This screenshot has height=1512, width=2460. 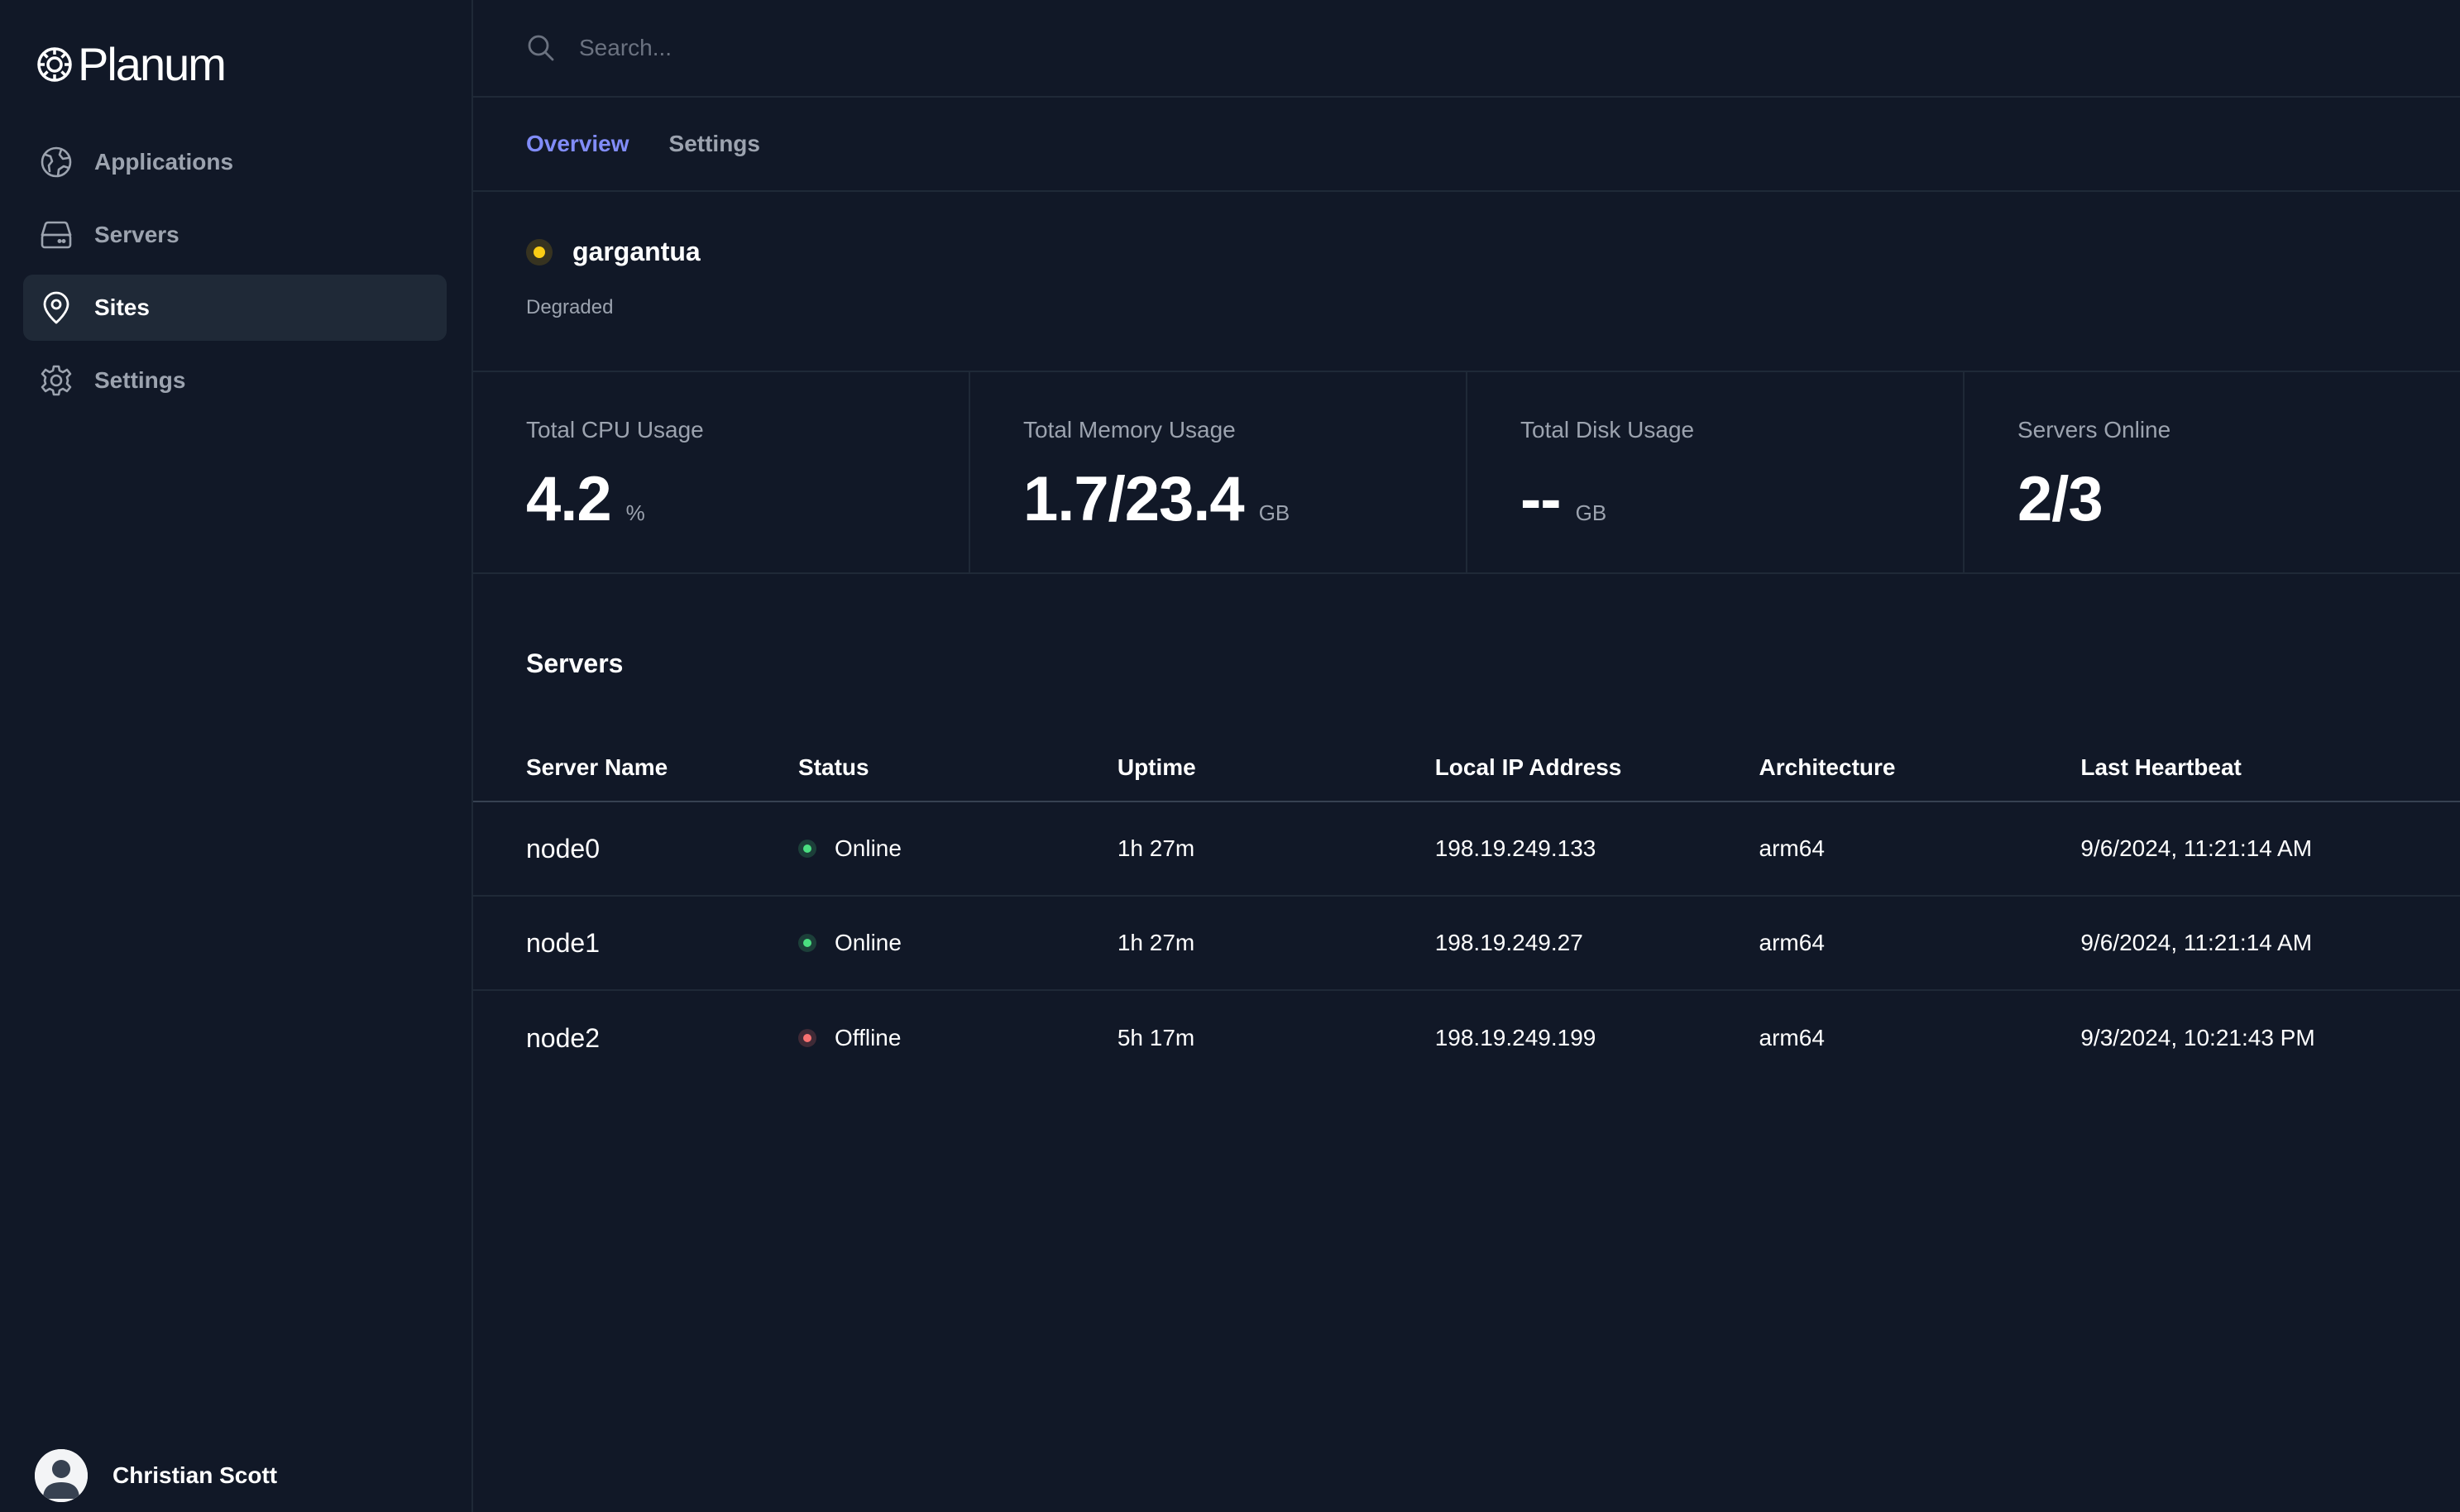 I want to click on tab-bar: Overview Settings, so click(x=1467, y=145).